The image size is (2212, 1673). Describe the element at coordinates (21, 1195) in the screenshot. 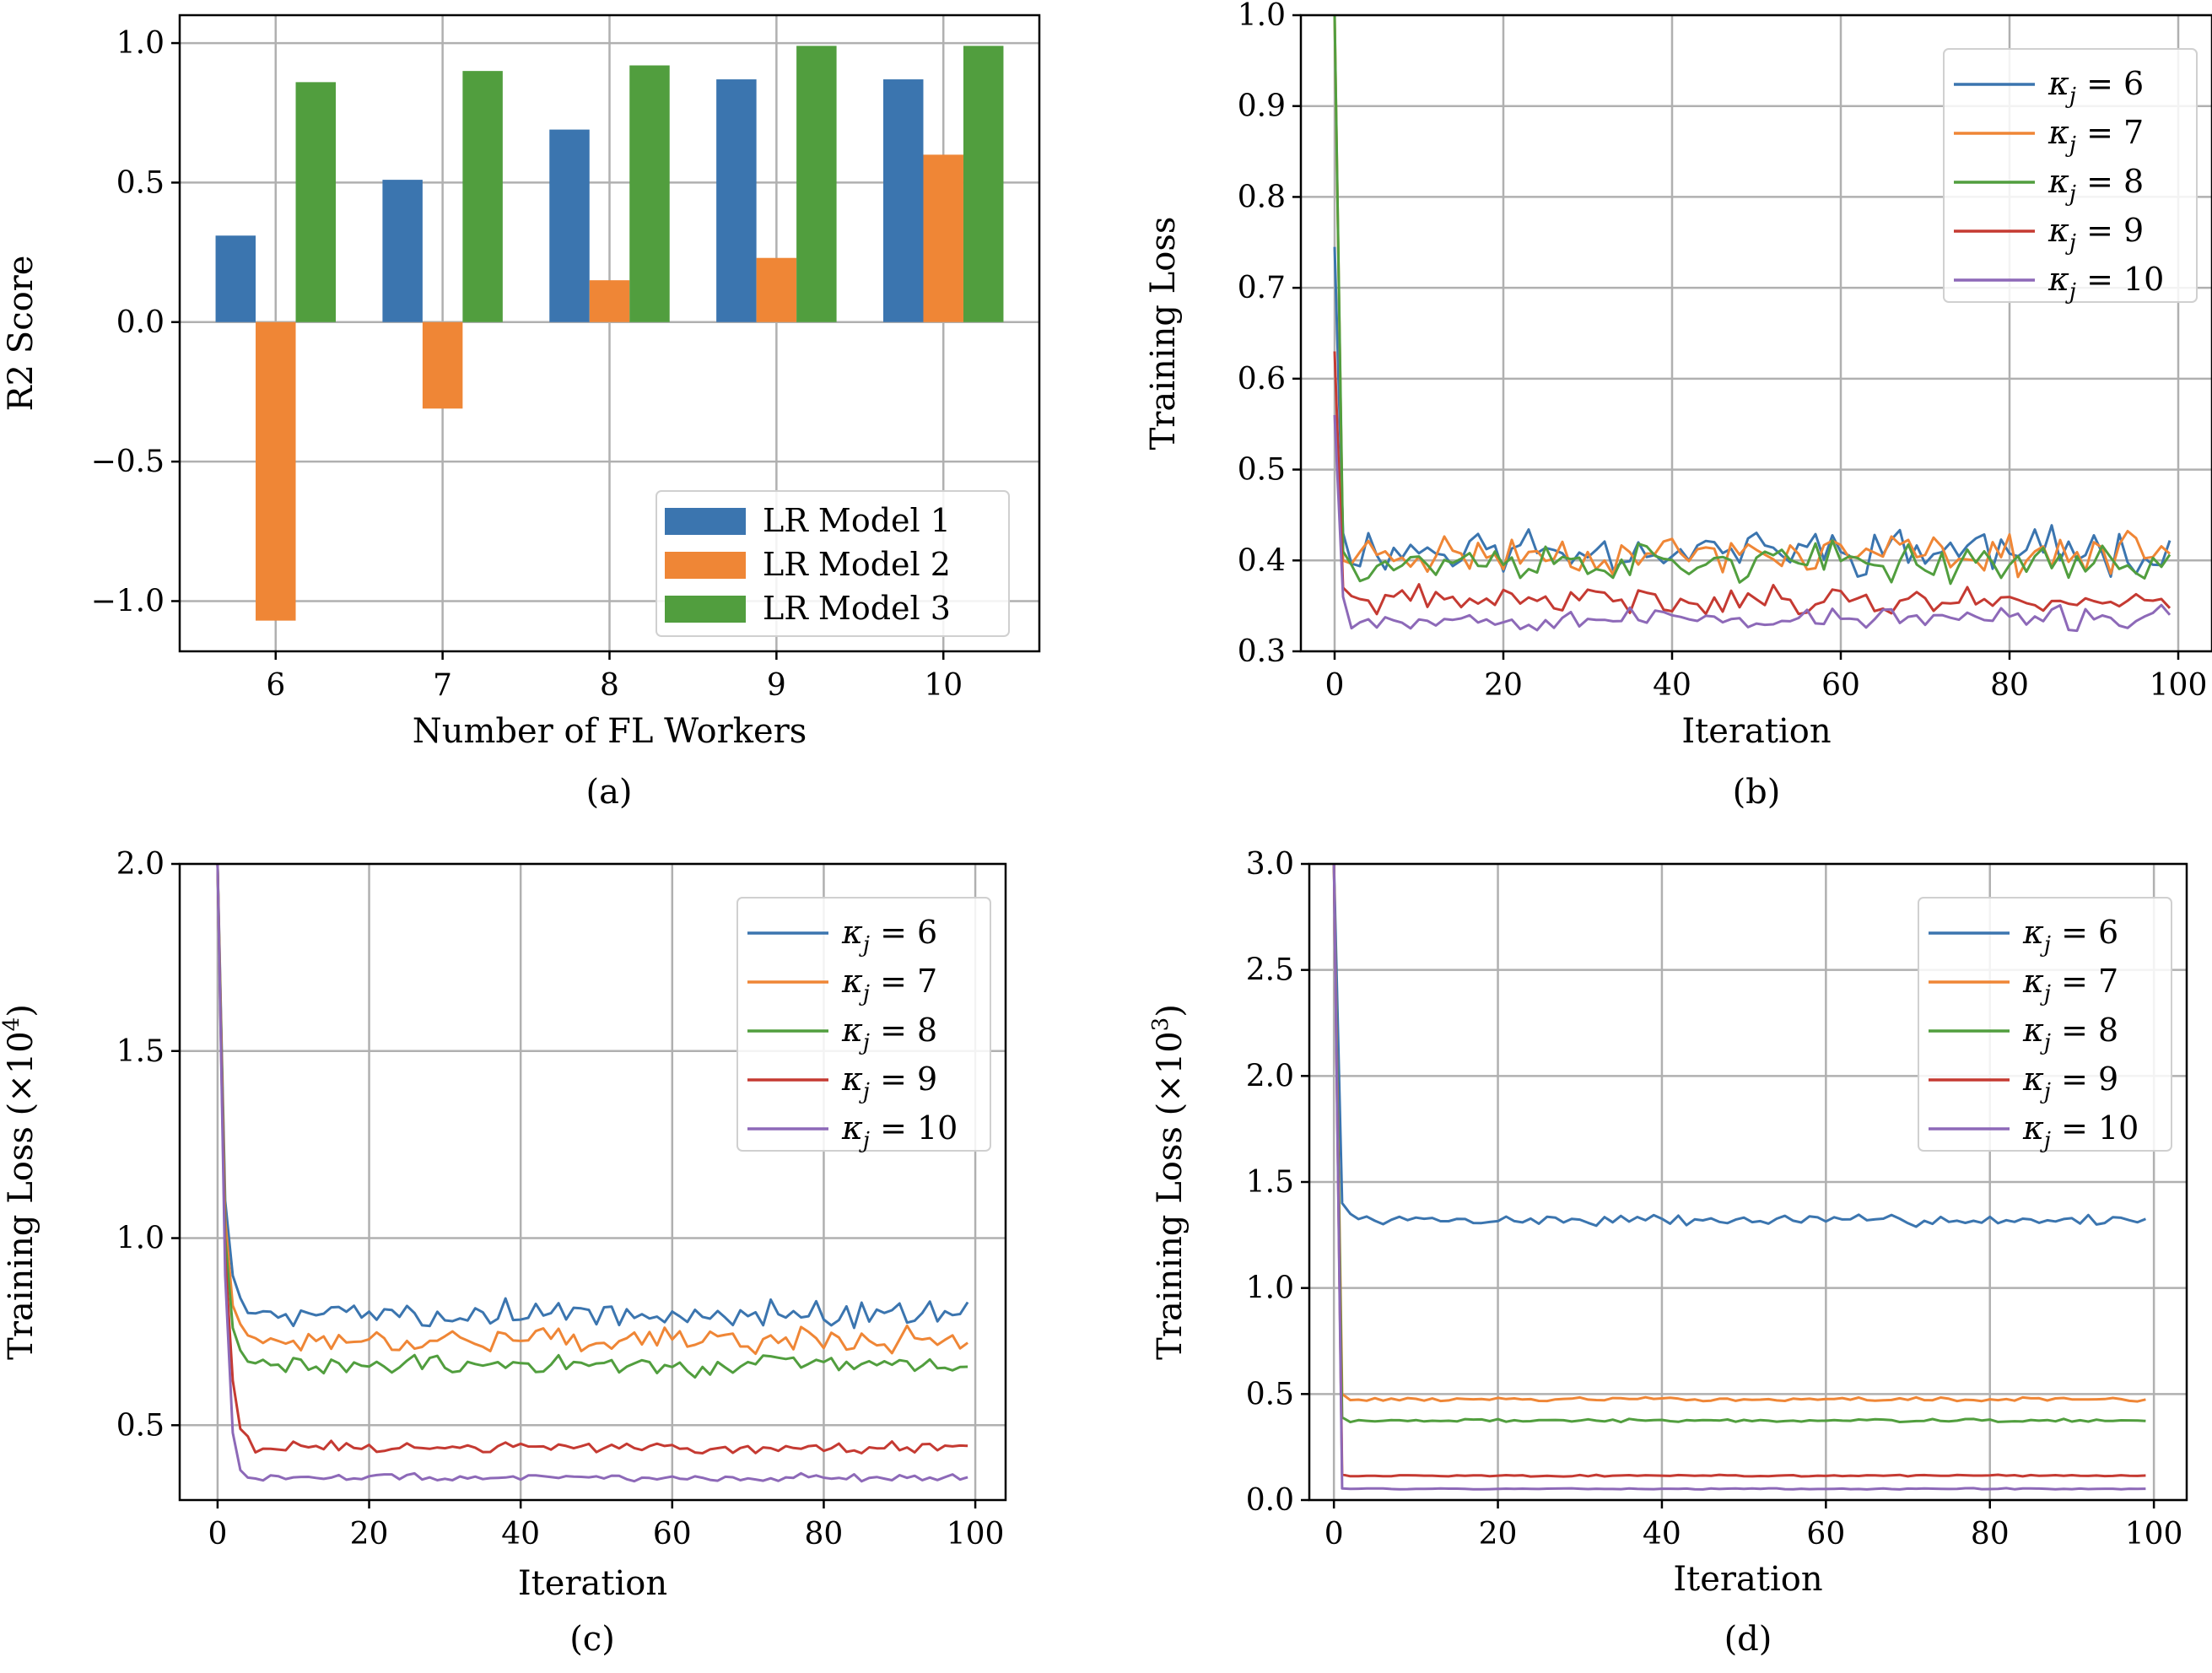

I see `y-axis-label-text: Training Loss (×10` at that location.